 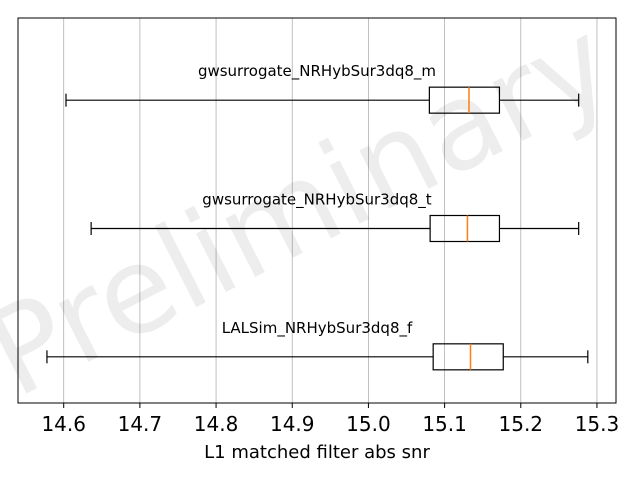 What do you see at coordinates (63, 424) in the screenshot?
I see `x-tick-label: 14.6` at bounding box center [63, 424].